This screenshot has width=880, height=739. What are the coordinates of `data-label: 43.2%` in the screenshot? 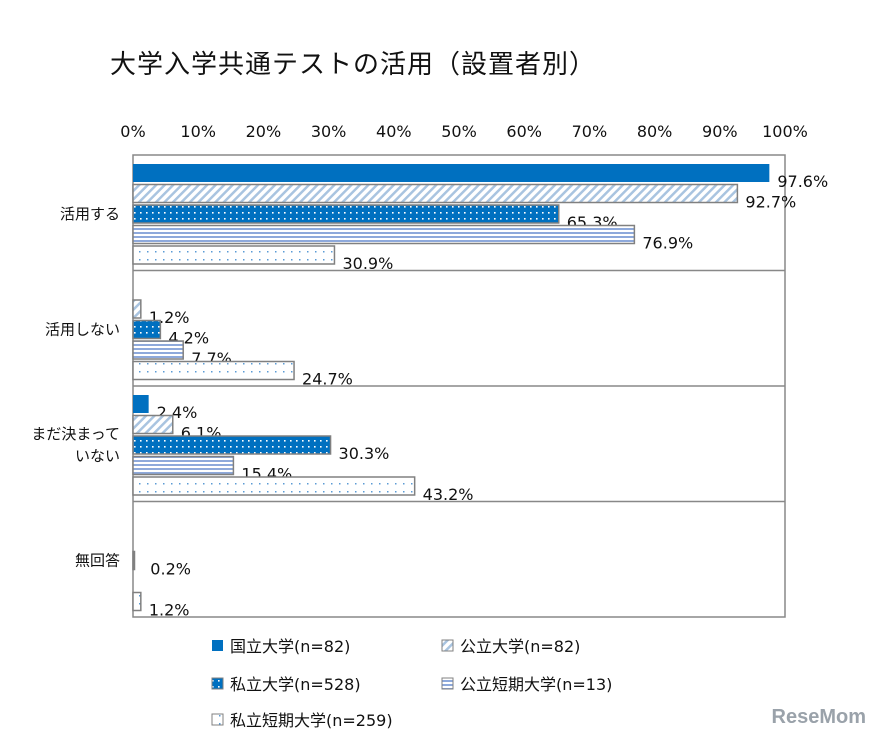 It's located at (448, 494).